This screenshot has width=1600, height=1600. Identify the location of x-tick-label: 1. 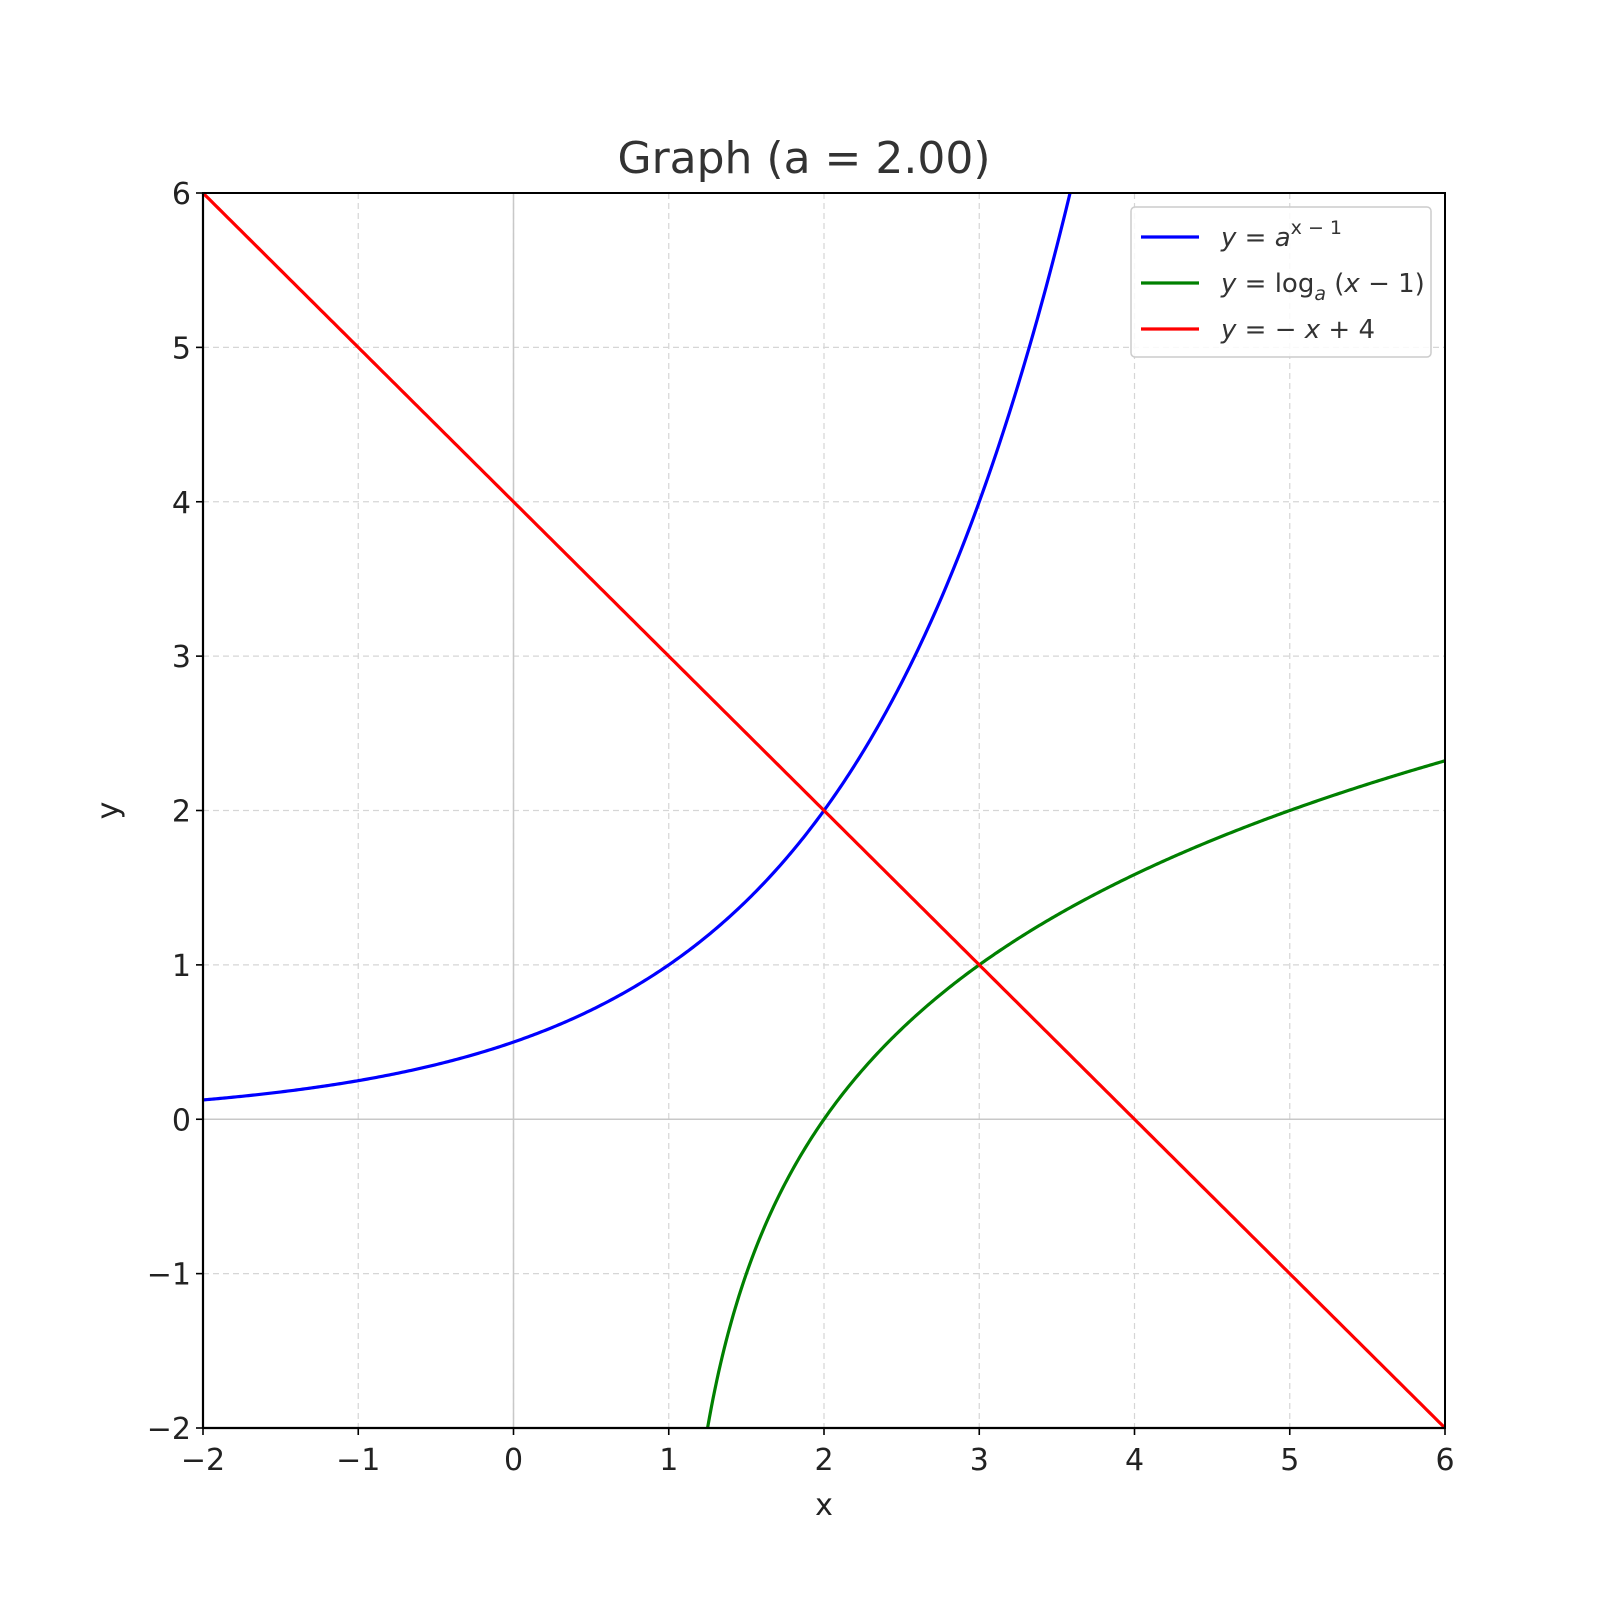
(668, 1460).